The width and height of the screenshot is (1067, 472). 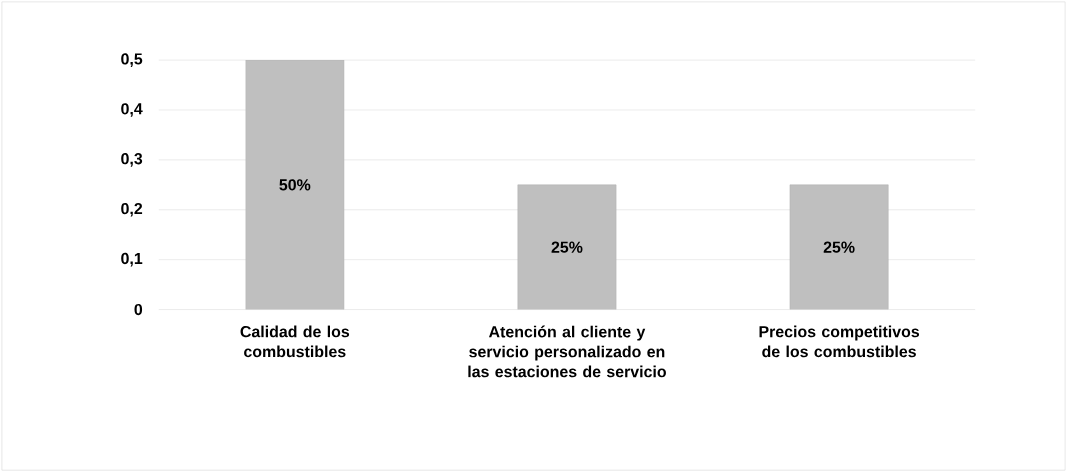 I want to click on x-tick-label: Atención al cliente y servicio personalizado en las estaciones de servicio, so click(x=567, y=351).